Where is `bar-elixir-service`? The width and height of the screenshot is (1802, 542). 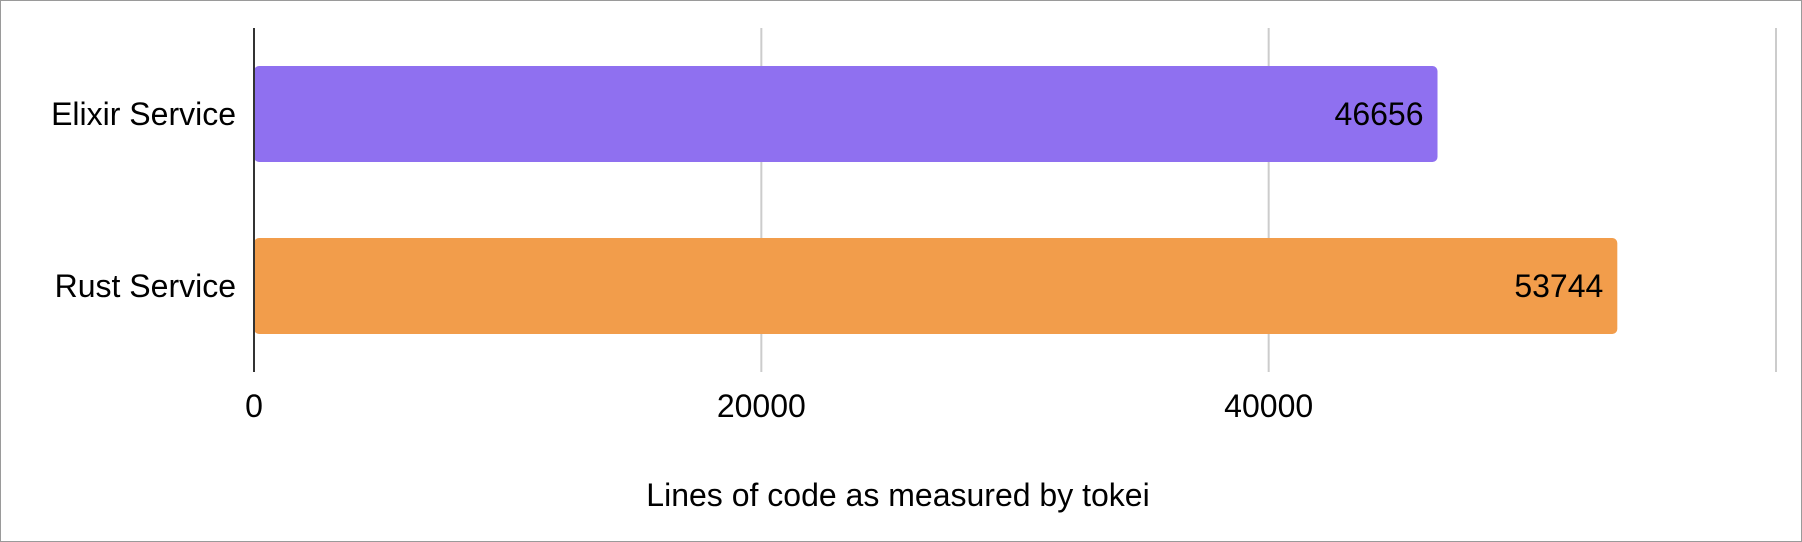
bar-elixir-service is located at coordinates (846, 114).